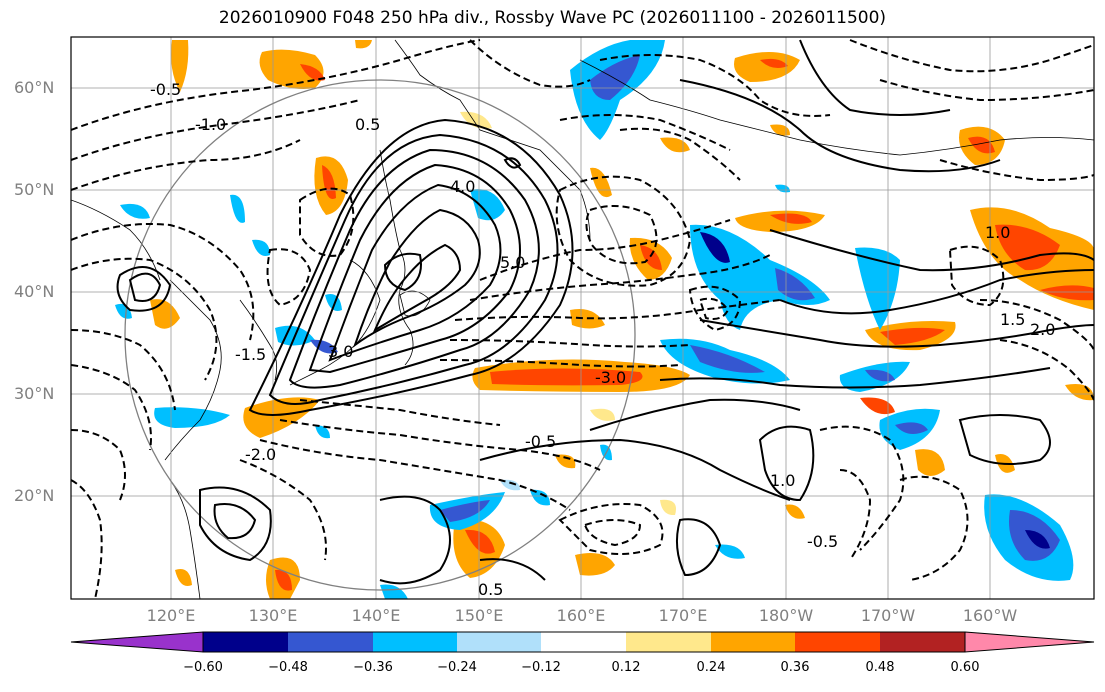 The image size is (1105, 692). What do you see at coordinates (683, 615) in the screenshot?
I see `lon-label: 170°E` at bounding box center [683, 615].